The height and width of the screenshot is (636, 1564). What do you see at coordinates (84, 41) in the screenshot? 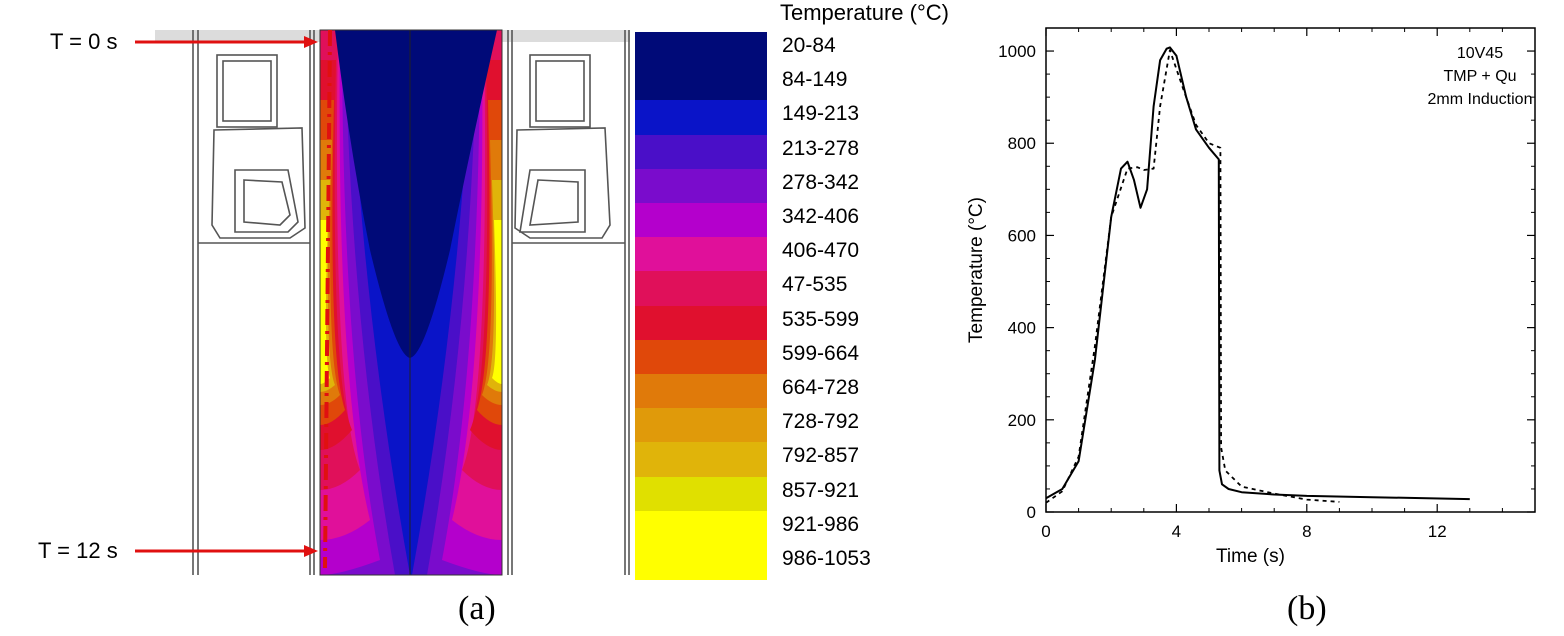
I see `time-start-label: T = 0 s` at bounding box center [84, 41].